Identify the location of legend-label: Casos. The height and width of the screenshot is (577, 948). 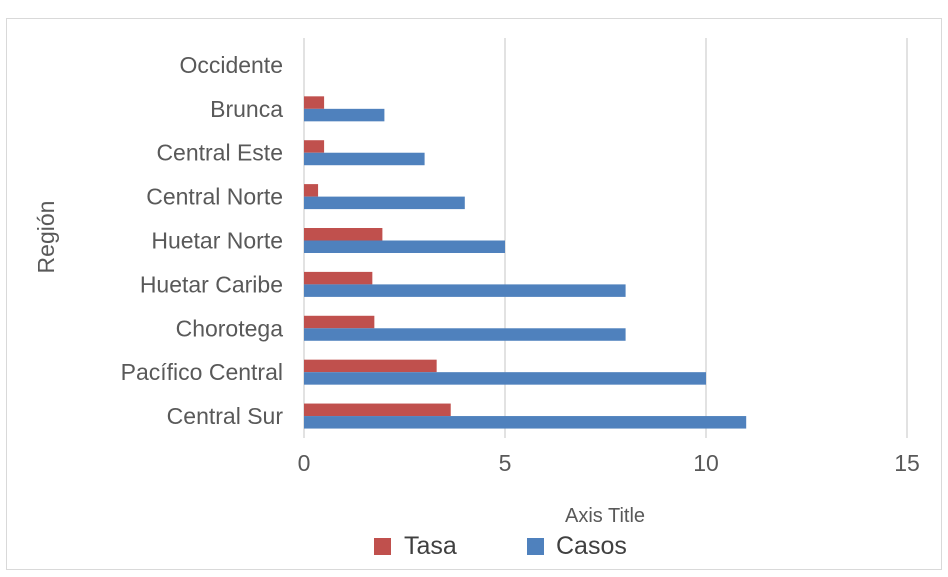
(591, 546).